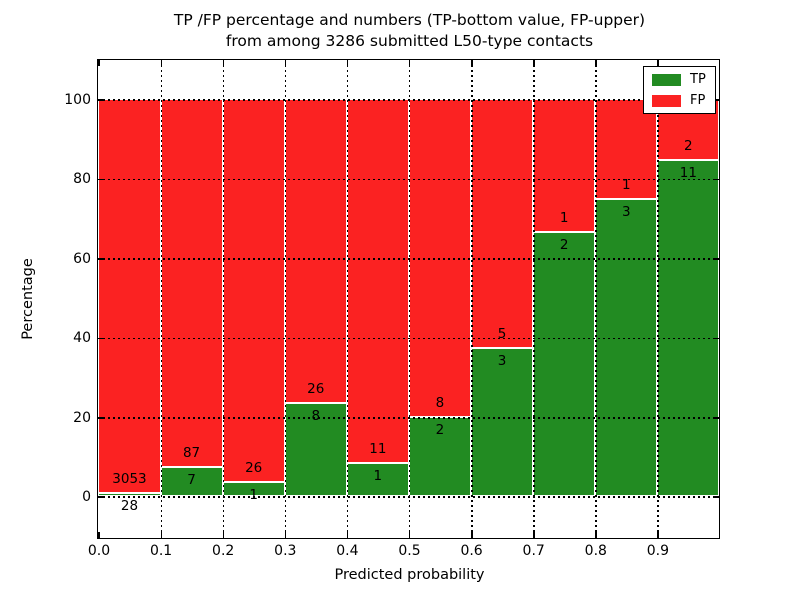 The height and width of the screenshot is (600, 800). What do you see at coordinates (86, 497) in the screenshot?
I see `y-tick-label: 0` at bounding box center [86, 497].